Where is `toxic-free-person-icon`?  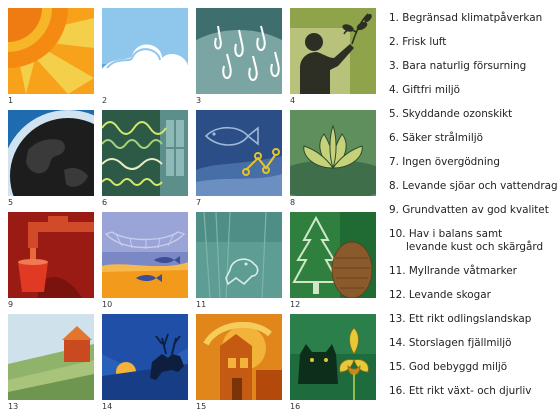 toxic-free-person-icon is located at coordinates (333, 51).